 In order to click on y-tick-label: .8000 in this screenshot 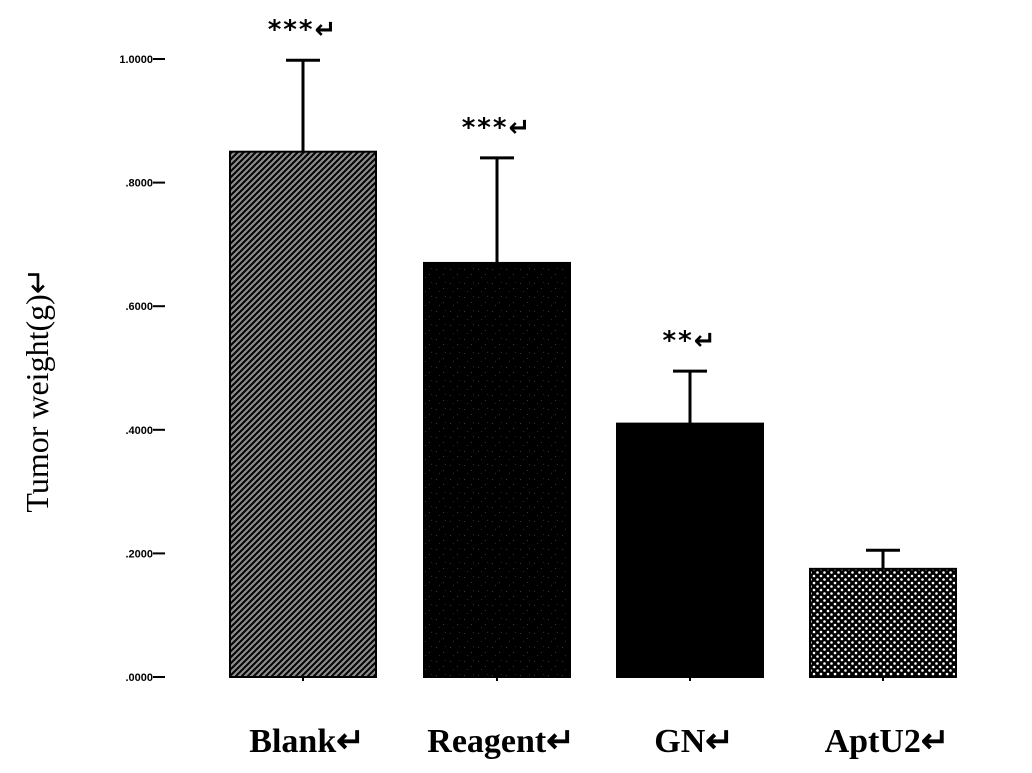, I will do `click(139, 184)`.